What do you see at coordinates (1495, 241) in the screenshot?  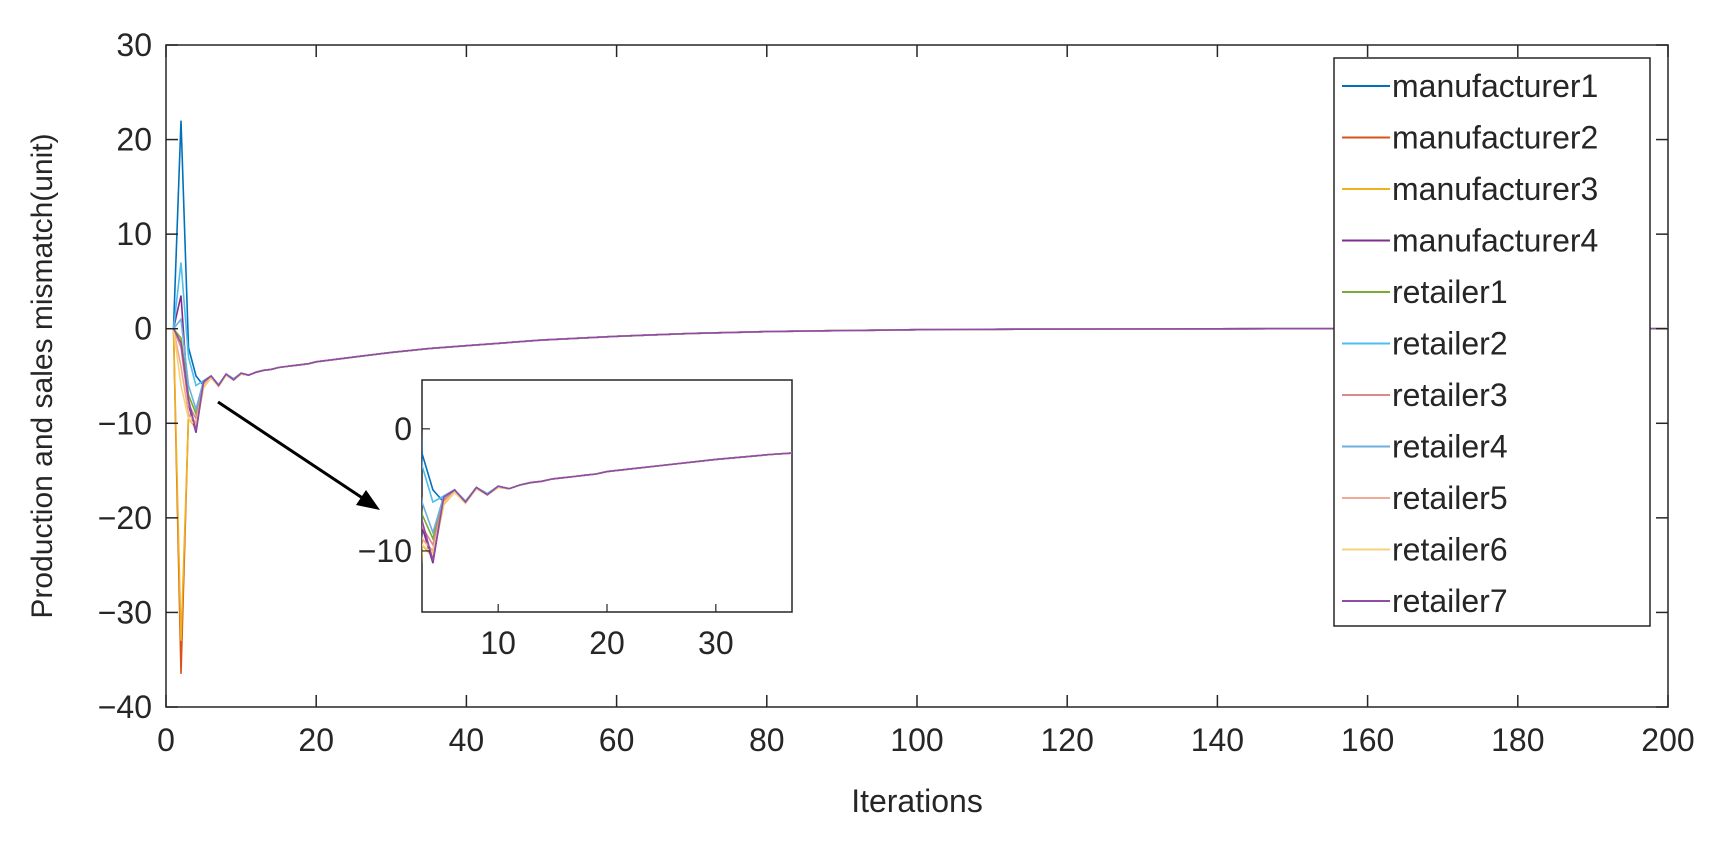 I see `legend-label: manufacturer4` at bounding box center [1495, 241].